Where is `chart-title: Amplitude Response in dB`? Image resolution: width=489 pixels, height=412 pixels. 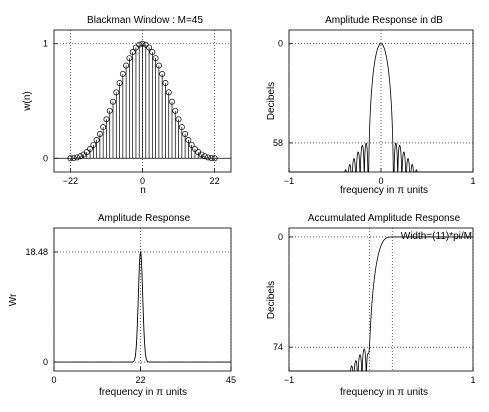 chart-title: Amplitude Response in dB is located at coordinates (384, 20).